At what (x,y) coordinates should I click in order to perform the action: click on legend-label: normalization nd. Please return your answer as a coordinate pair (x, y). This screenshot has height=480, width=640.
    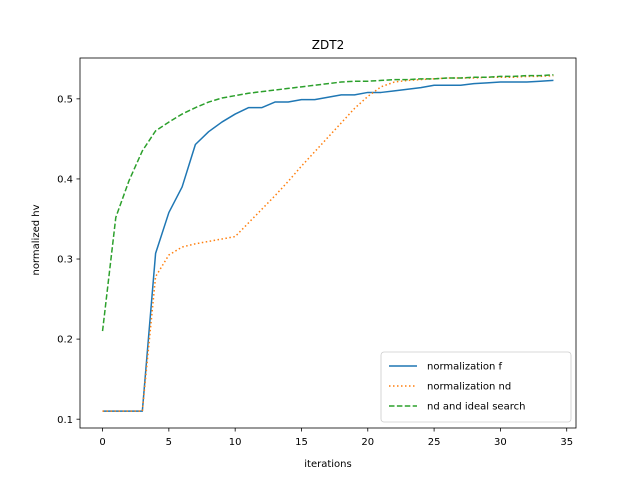
    Looking at the image, I should click on (469, 387).